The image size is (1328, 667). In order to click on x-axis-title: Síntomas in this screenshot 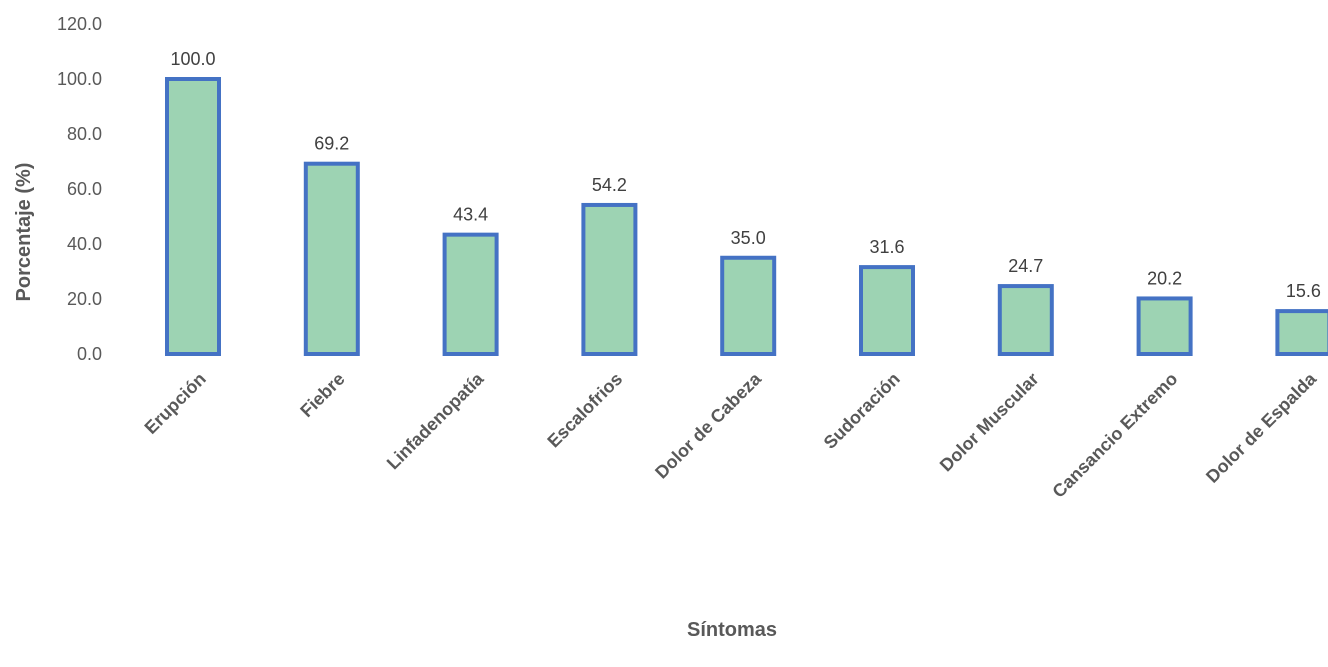, I will do `click(732, 630)`.